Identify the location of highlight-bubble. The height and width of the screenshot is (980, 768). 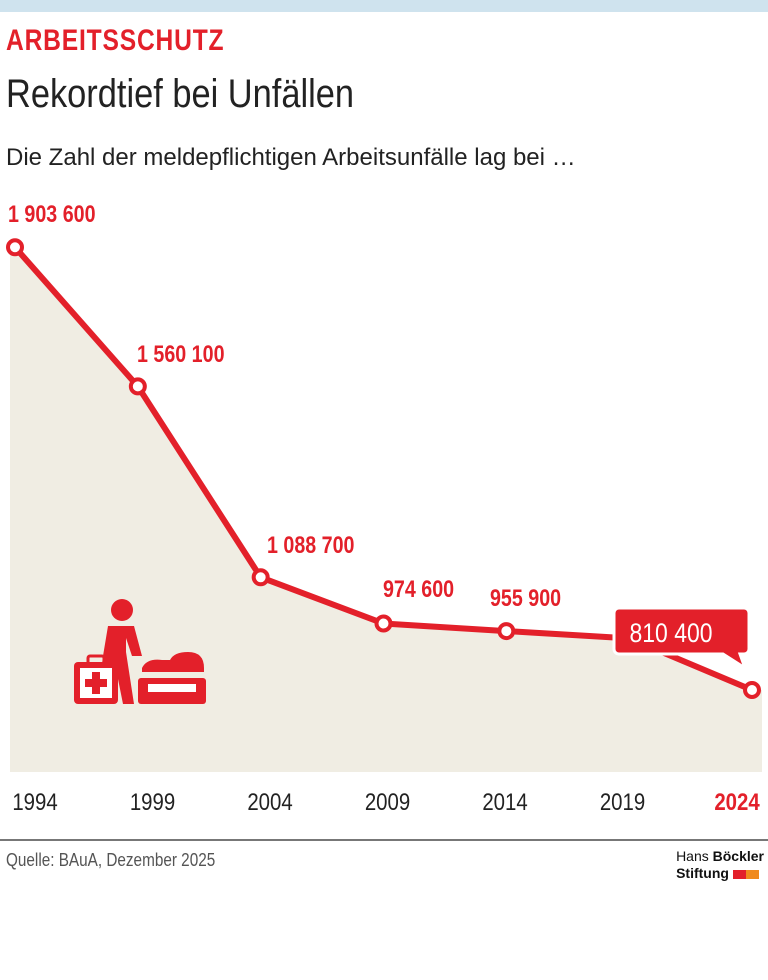
(681, 639).